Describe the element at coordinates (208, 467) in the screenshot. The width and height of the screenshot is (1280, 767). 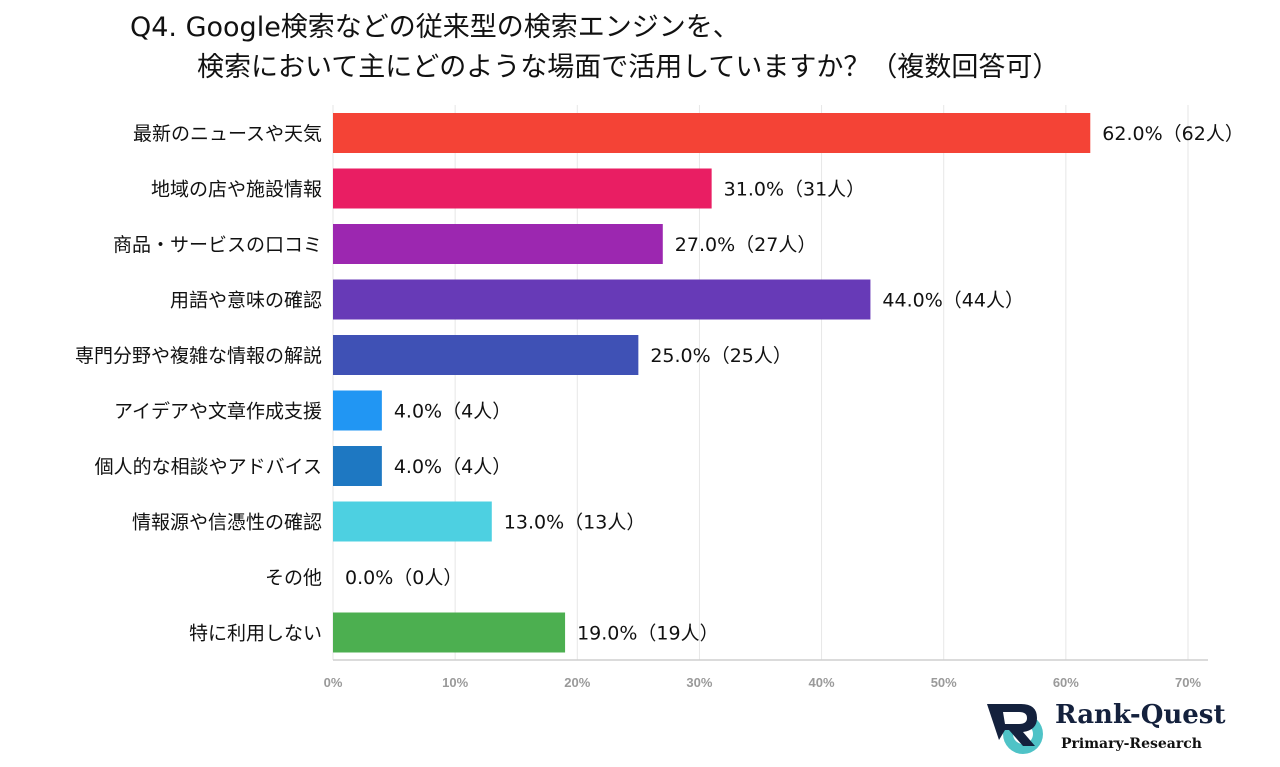
I see `category-label: 個人的な相談やアドバイス` at that location.